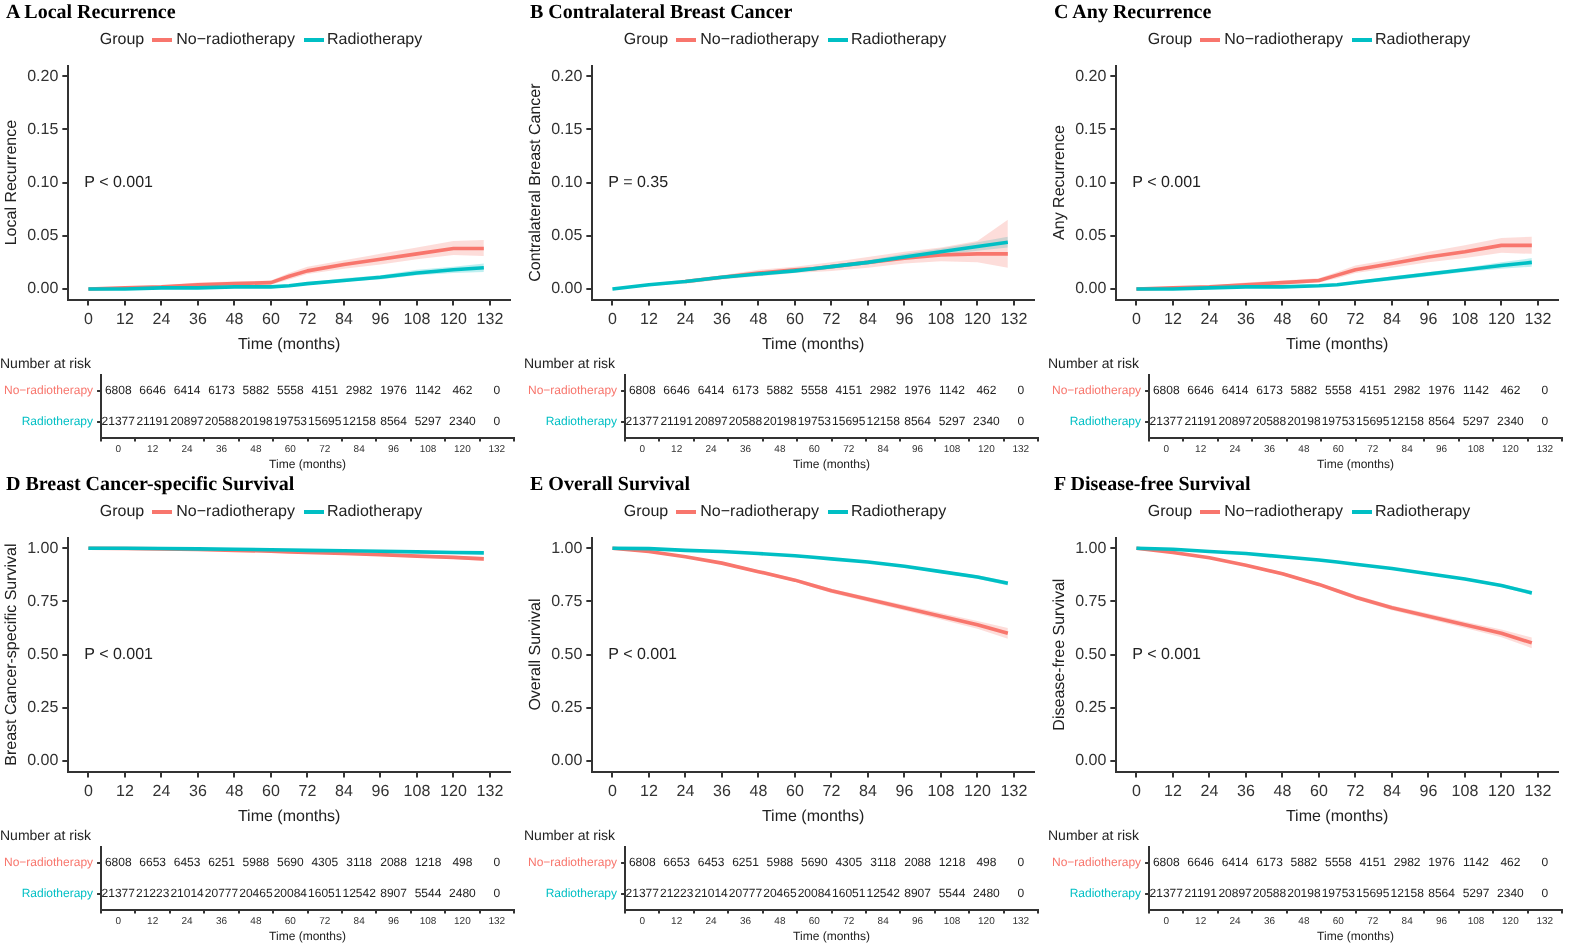 The height and width of the screenshot is (946, 1570). I want to click on chart-title: D Breast Cancer-specific Survival, so click(150, 486).